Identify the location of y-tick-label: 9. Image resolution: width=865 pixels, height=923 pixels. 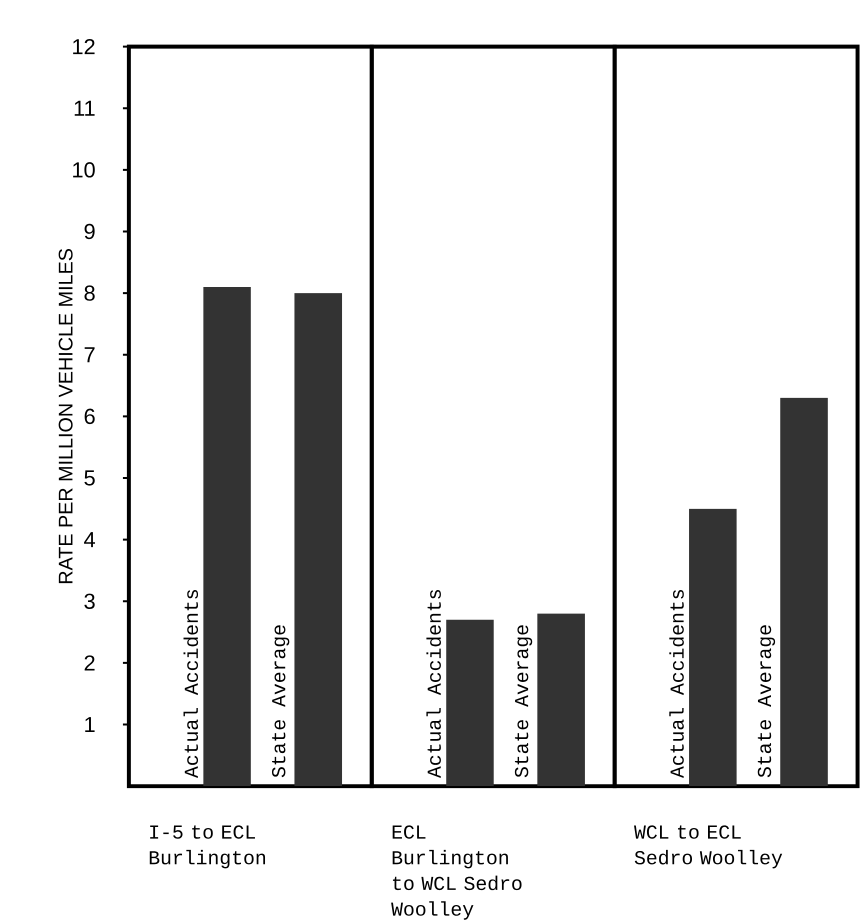
(89, 232).